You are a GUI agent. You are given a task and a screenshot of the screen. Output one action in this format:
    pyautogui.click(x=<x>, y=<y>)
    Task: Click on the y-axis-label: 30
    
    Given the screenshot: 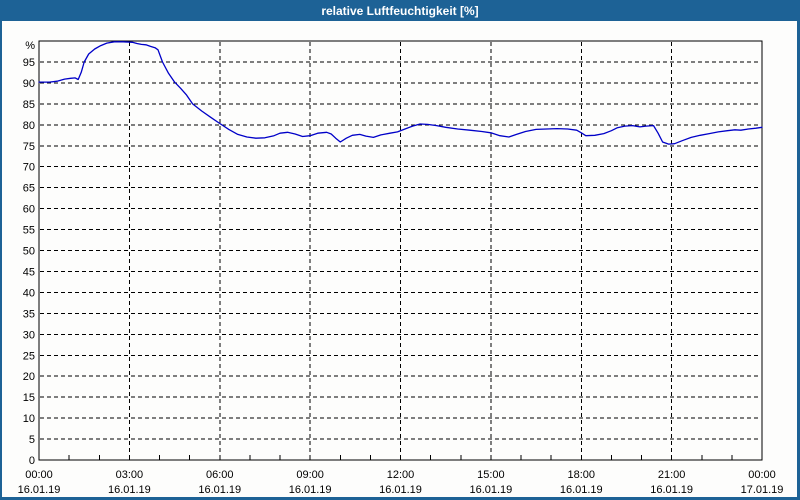 What is the action you would take?
    pyautogui.click(x=29, y=335)
    